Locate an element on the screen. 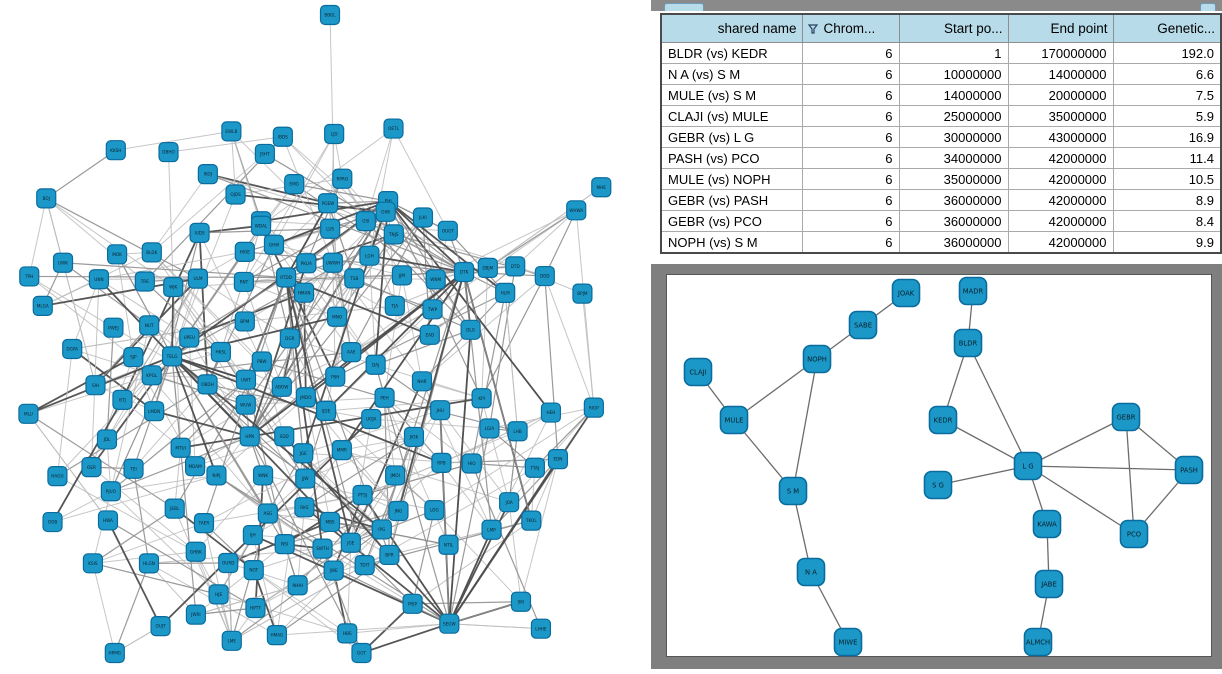 This screenshot has width=1222, height=674. network-node: LMP is located at coordinates (491, 529).